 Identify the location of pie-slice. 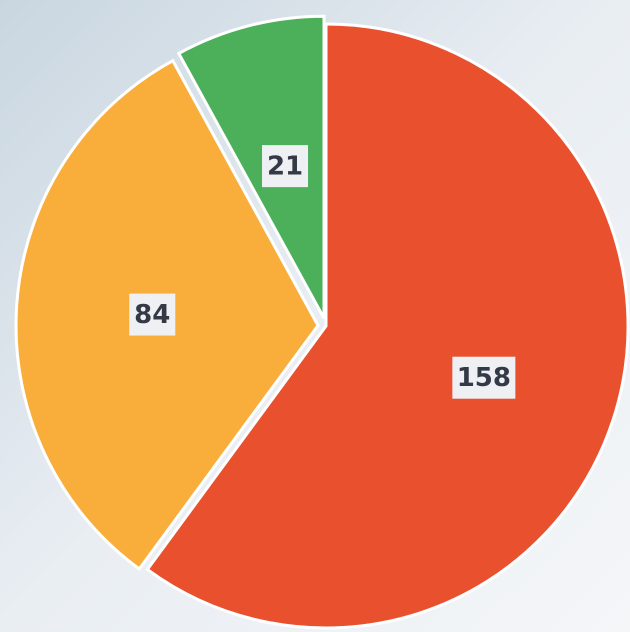
(251, 166).